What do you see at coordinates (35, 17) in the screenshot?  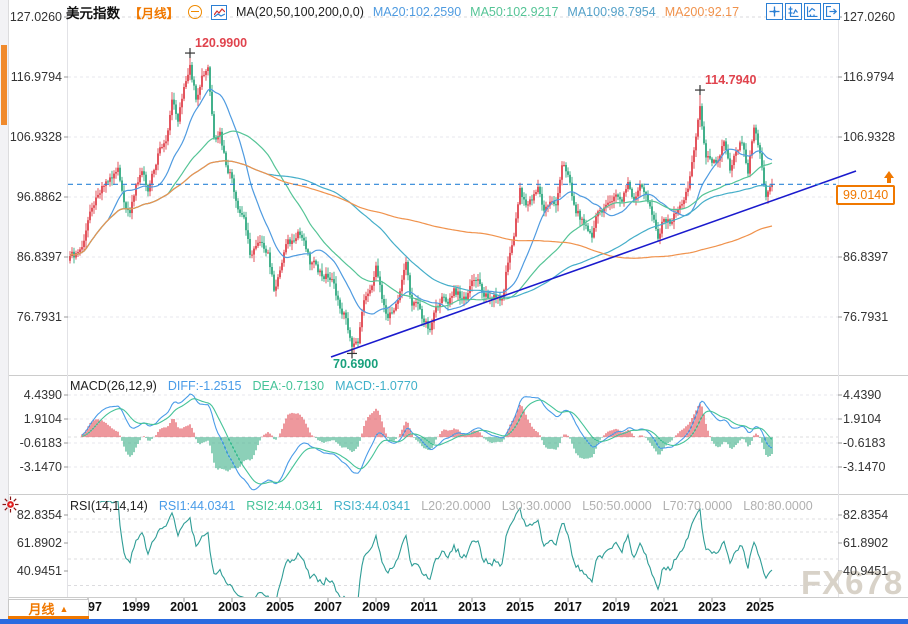 I see `price-axis-label-left: 127.0260` at bounding box center [35, 17].